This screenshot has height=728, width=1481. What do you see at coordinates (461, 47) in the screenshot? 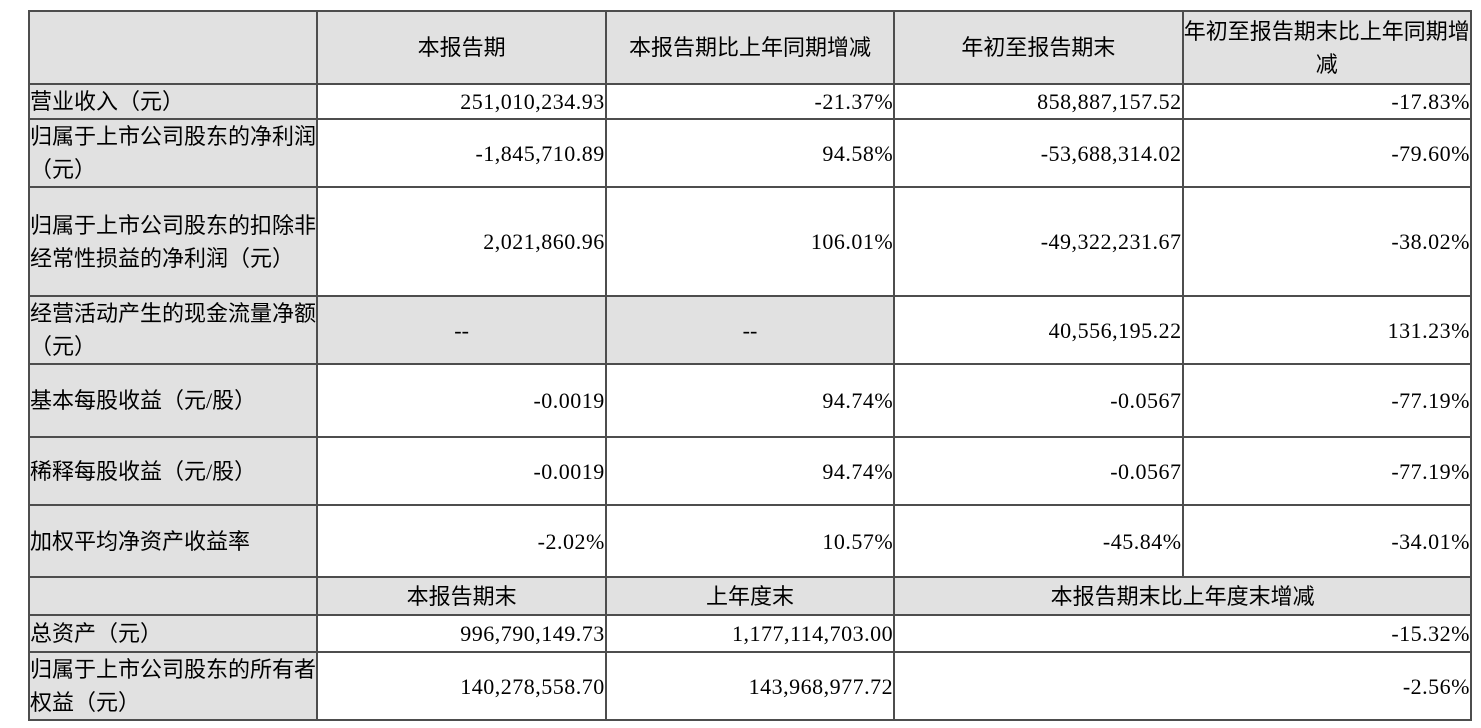
I see `header-current-period: 本报告期` at bounding box center [461, 47].